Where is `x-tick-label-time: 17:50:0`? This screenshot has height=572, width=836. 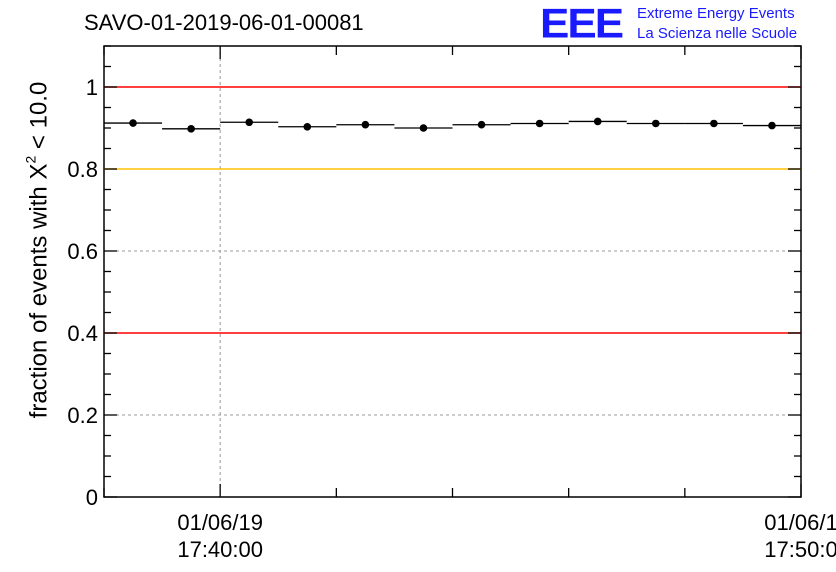 x-tick-label-time: 17:50:0 is located at coordinates (800, 549).